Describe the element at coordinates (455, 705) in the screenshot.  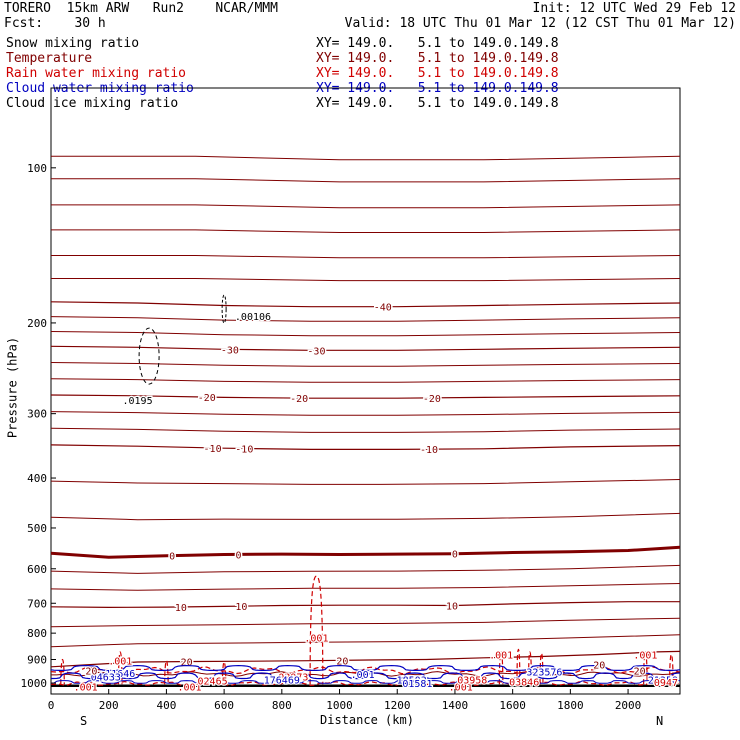
I see `x-tick-label: 1400` at that location.